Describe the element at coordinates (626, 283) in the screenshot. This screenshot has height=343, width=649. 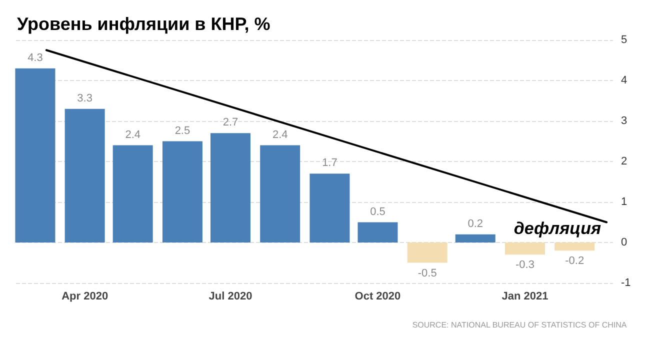
I see `y-tick-label: -1` at that location.